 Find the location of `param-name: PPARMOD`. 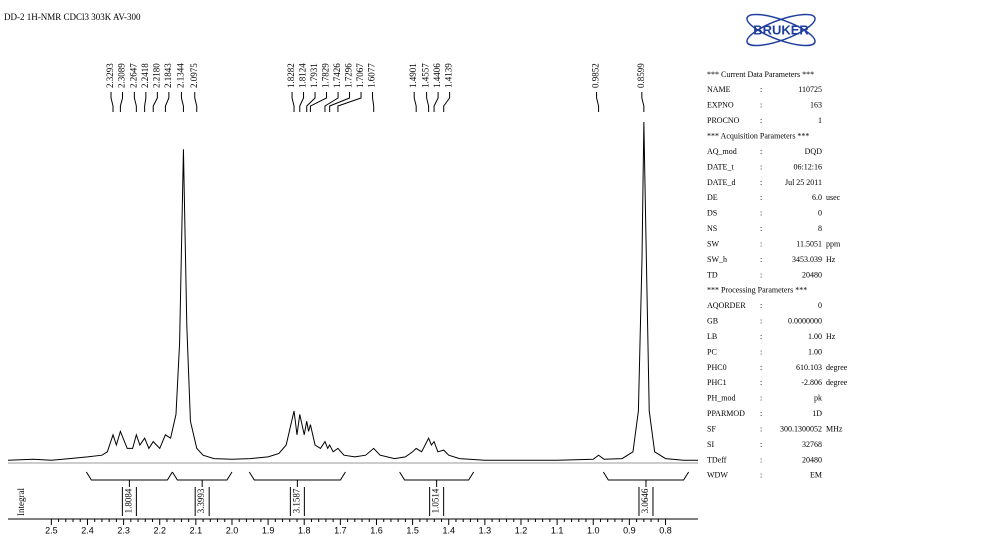

param-name: PPARMOD is located at coordinates (726, 413).